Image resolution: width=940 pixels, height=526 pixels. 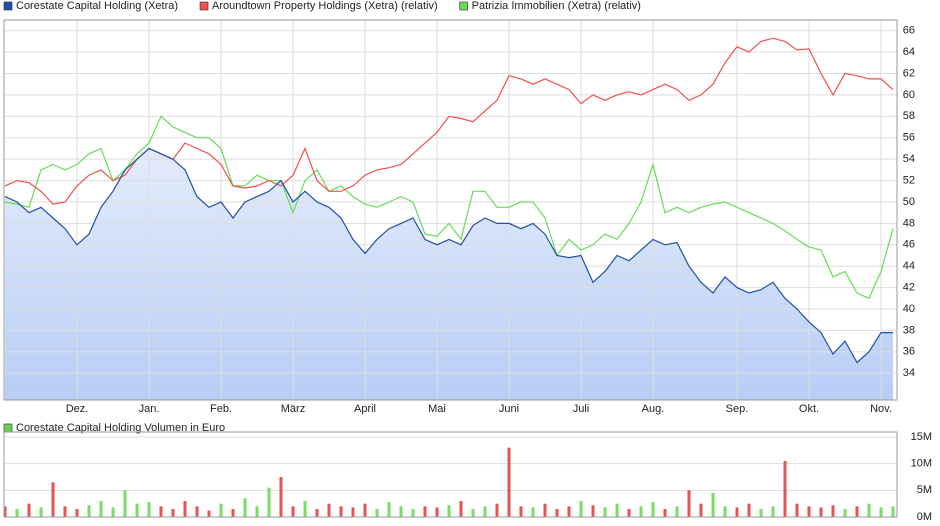 What do you see at coordinates (909, 223) in the screenshot?
I see `y-tick-label: 48` at bounding box center [909, 223].